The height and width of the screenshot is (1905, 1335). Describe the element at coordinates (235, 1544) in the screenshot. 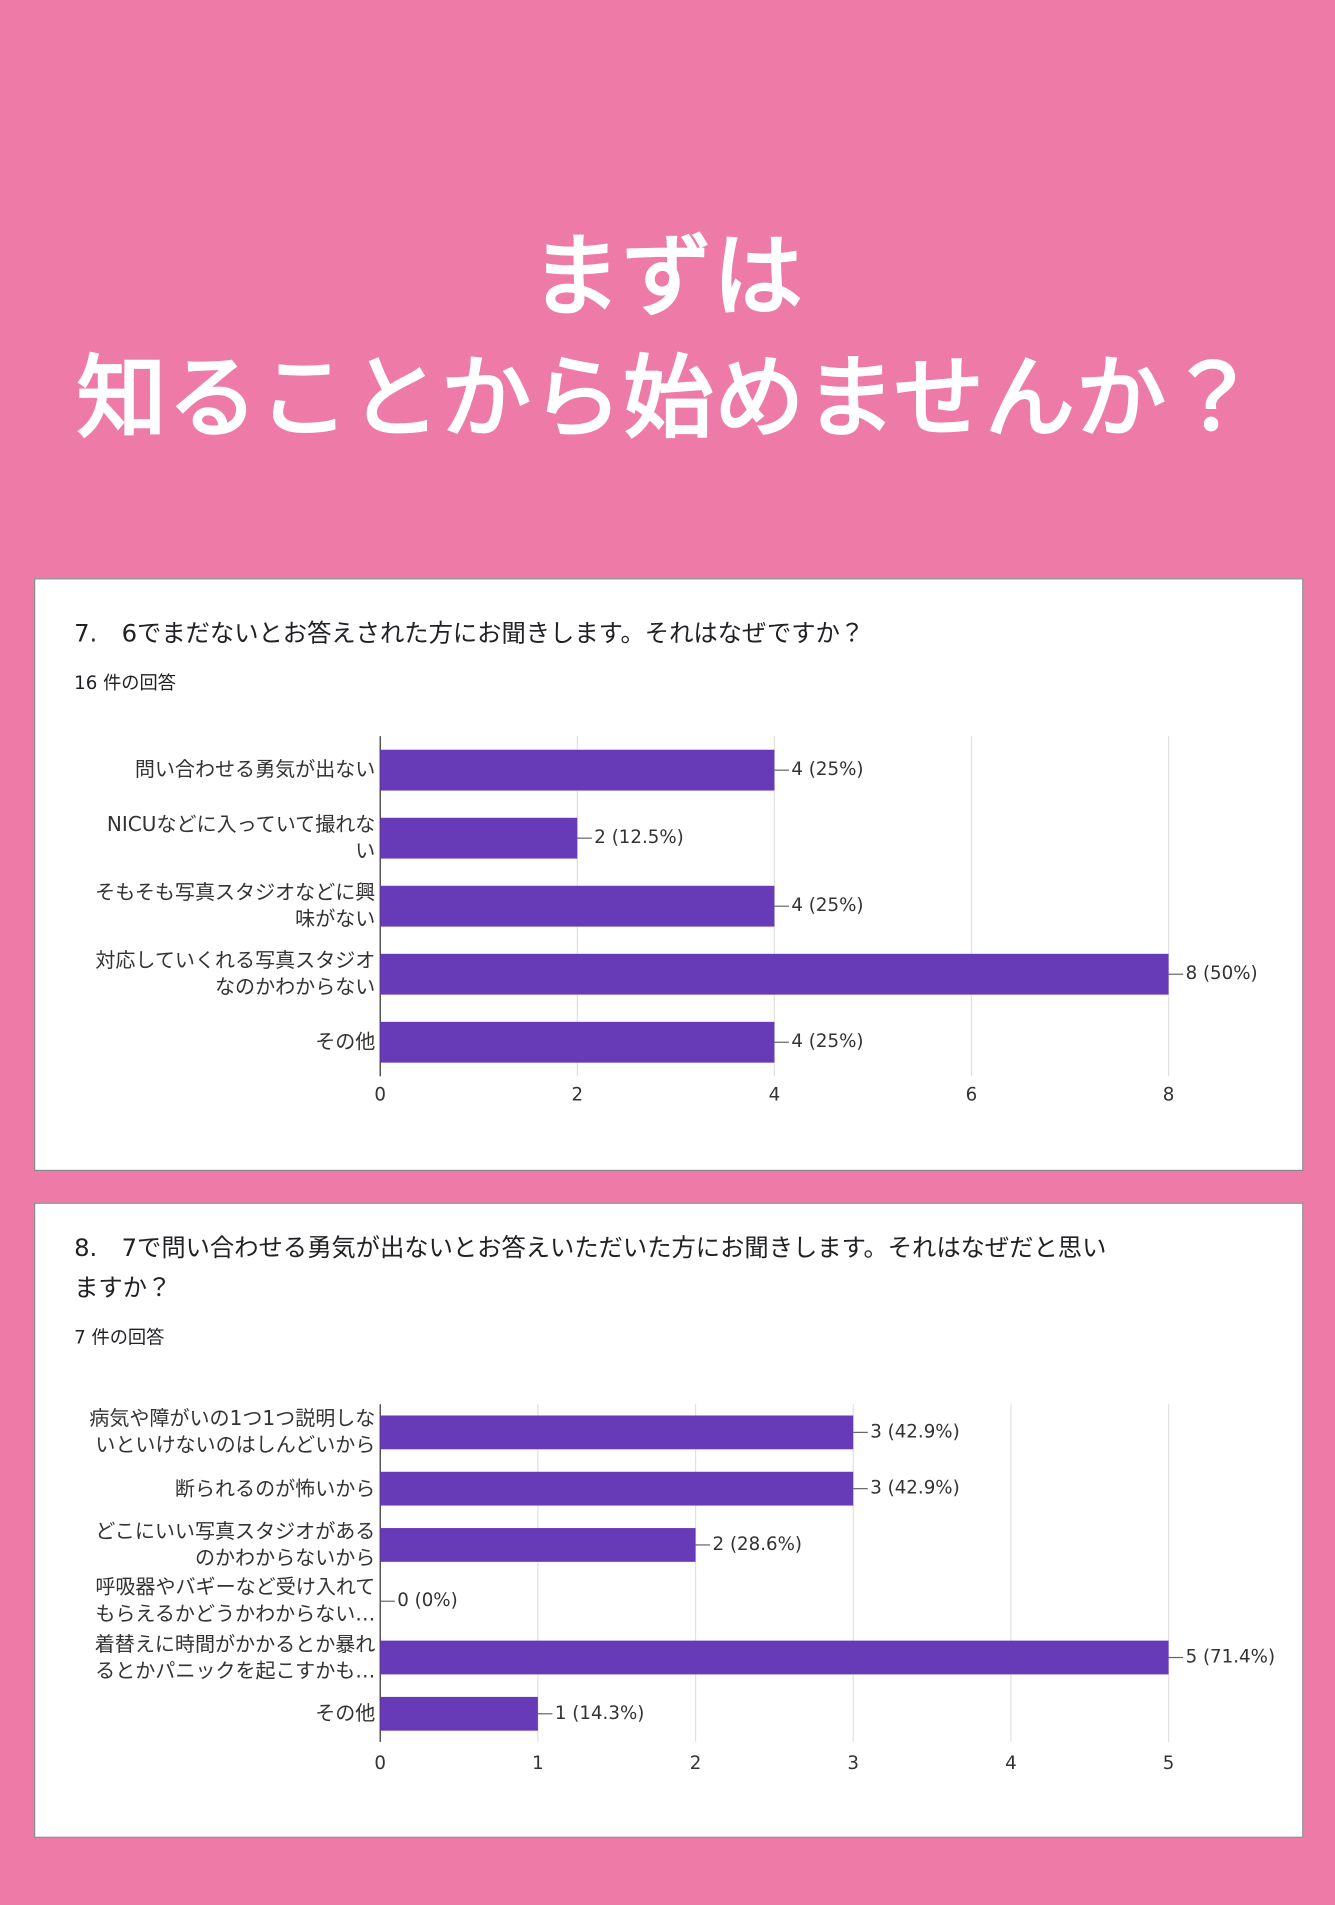

I see `category-label: どこにいい写真スタジオがあるのかわからないから` at that location.